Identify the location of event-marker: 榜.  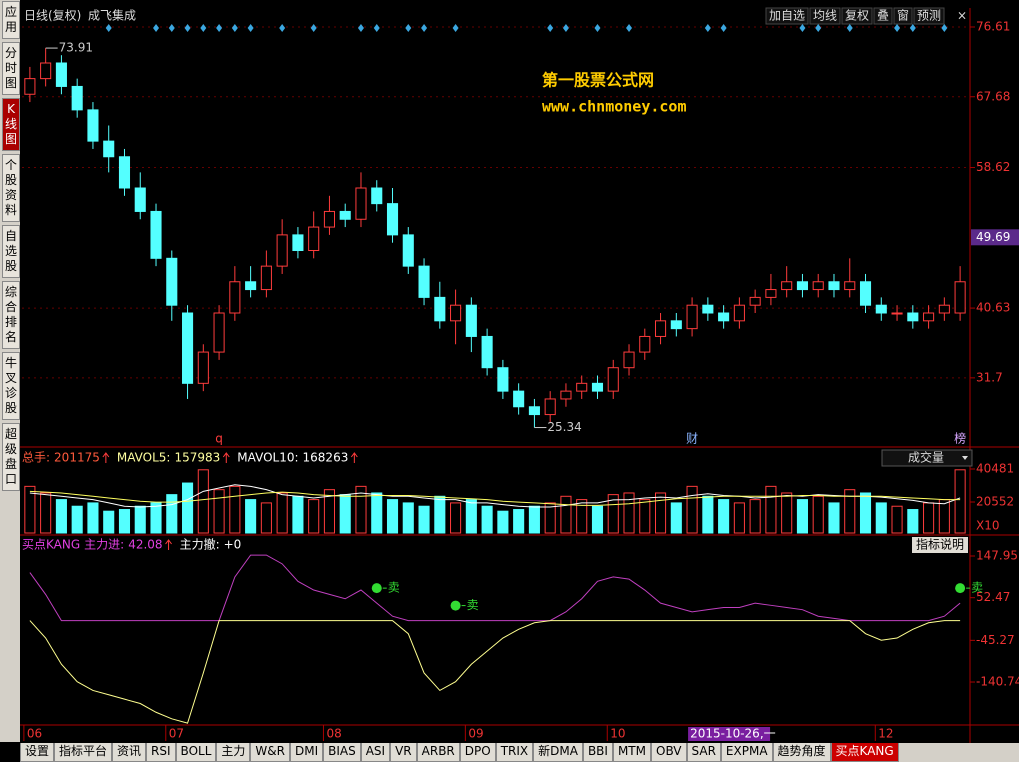
(960, 438).